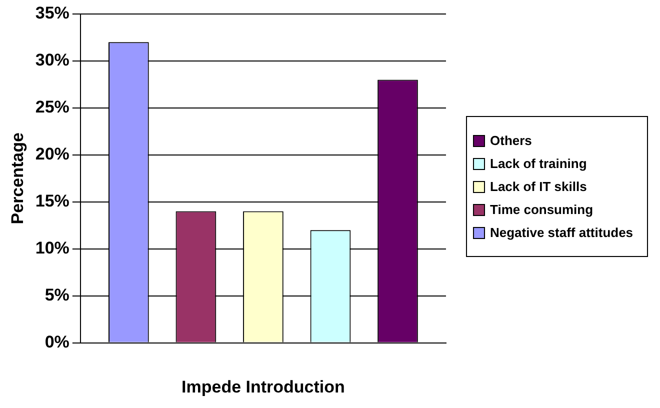 This screenshot has height=408, width=660. Describe the element at coordinates (538, 163) in the screenshot. I see `legend-label: Lack of training` at that location.